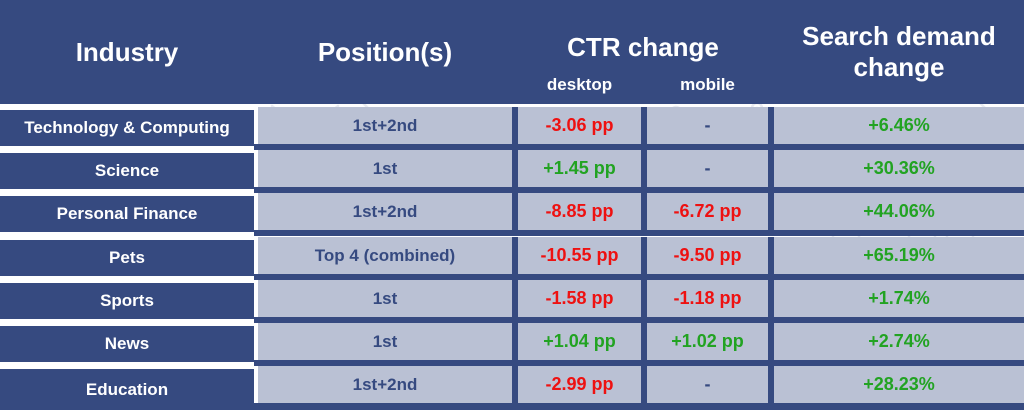 Image resolution: width=1024 pixels, height=410 pixels. I want to click on search-demand-value: +65.19%, so click(899, 255).